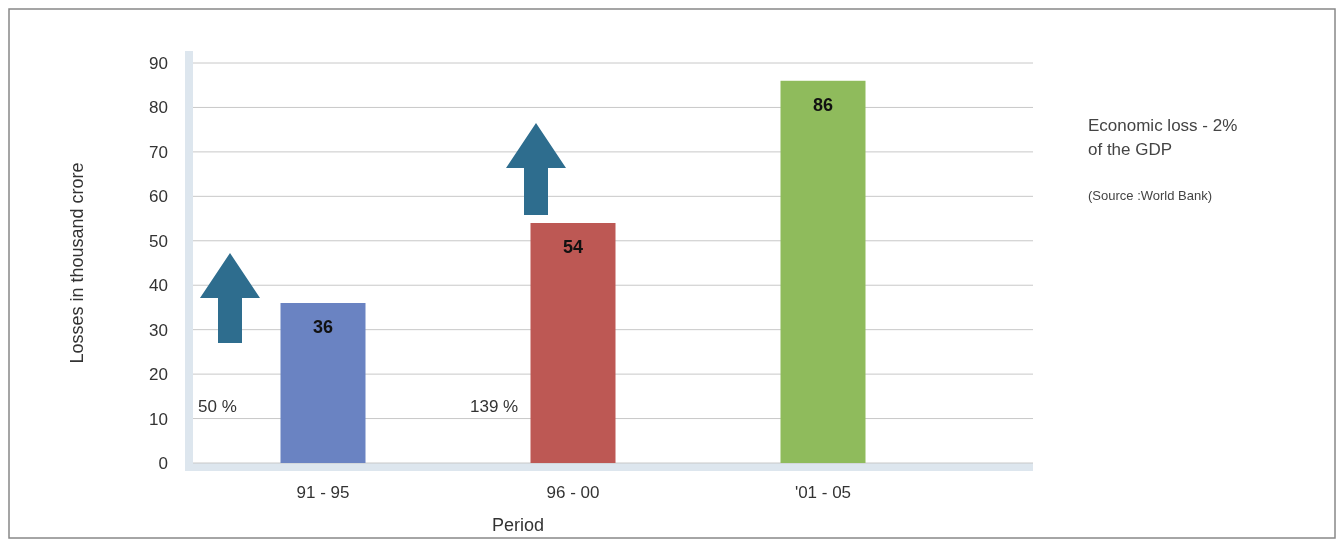 The height and width of the screenshot is (547, 1344). I want to click on y-tick-label: 40, so click(158, 286).